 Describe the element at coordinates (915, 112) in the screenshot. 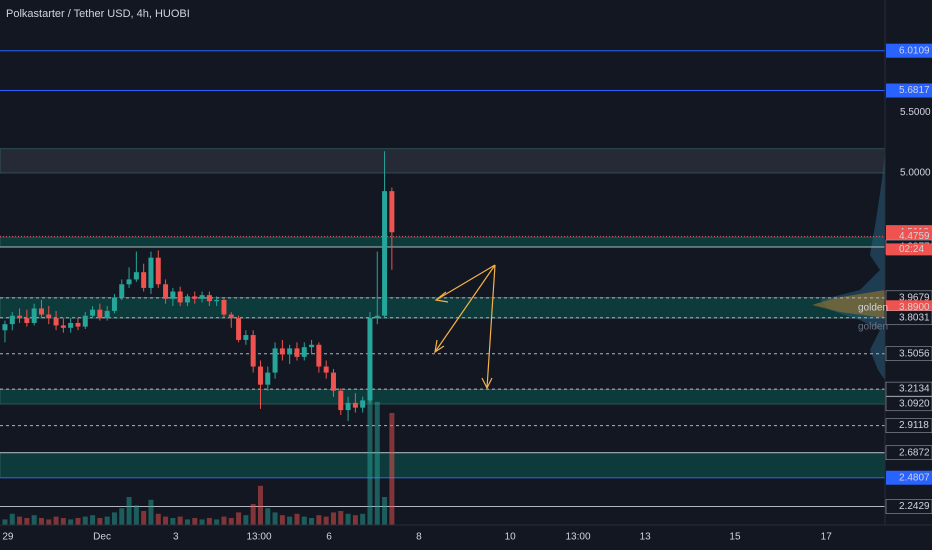

I see `y-tick-label: 5.5000` at that location.